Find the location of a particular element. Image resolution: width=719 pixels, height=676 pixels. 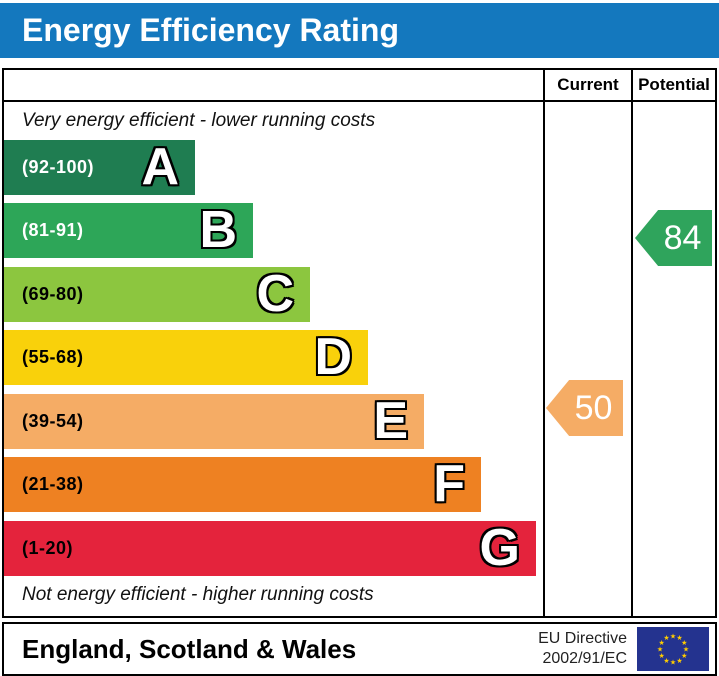

title-bar: Energy Efficiency Rating is located at coordinates (359, 30).